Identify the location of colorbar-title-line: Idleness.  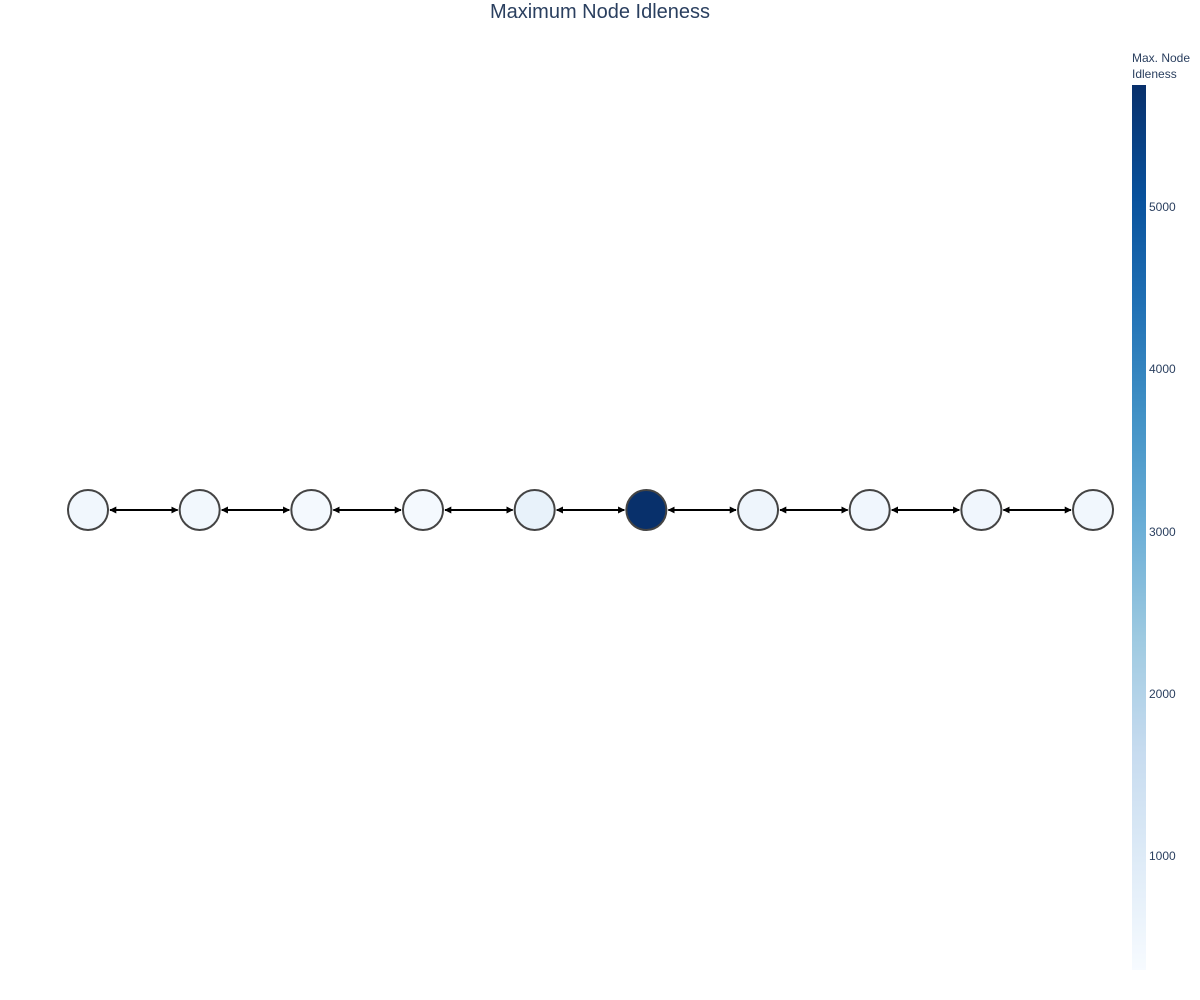
(1154, 74).